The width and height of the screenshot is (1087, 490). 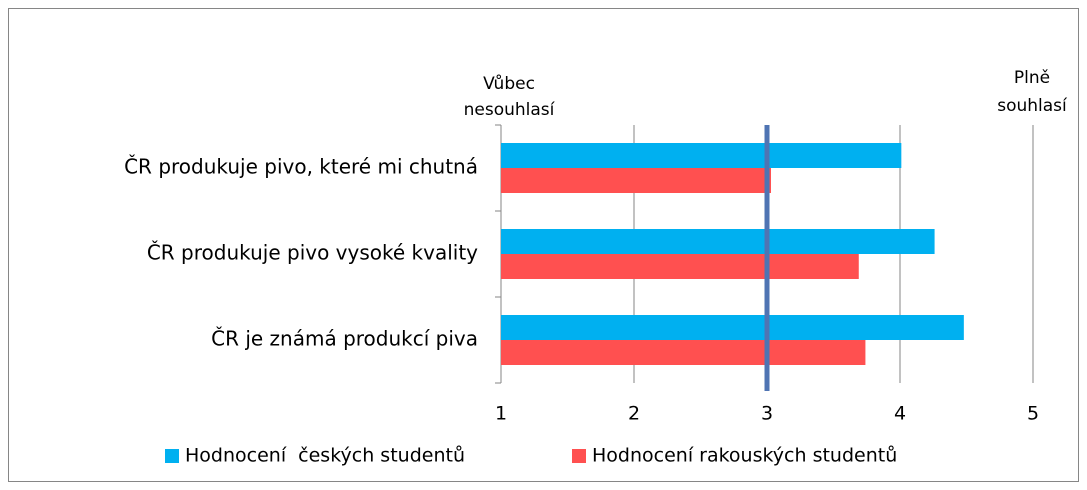 What do you see at coordinates (1032, 78) in the screenshot?
I see `annotation: Plně` at bounding box center [1032, 78].